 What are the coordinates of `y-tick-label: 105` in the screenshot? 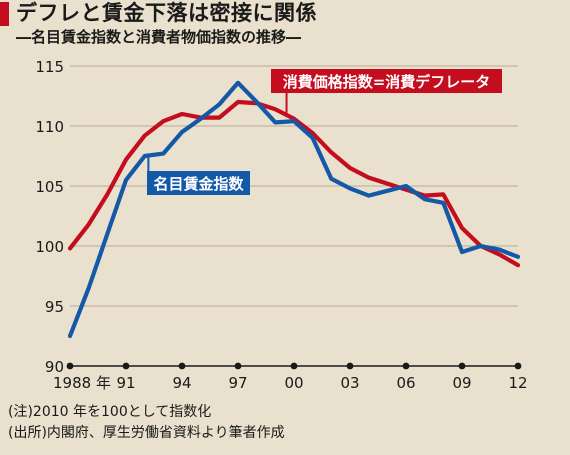 It's located at (49, 187).